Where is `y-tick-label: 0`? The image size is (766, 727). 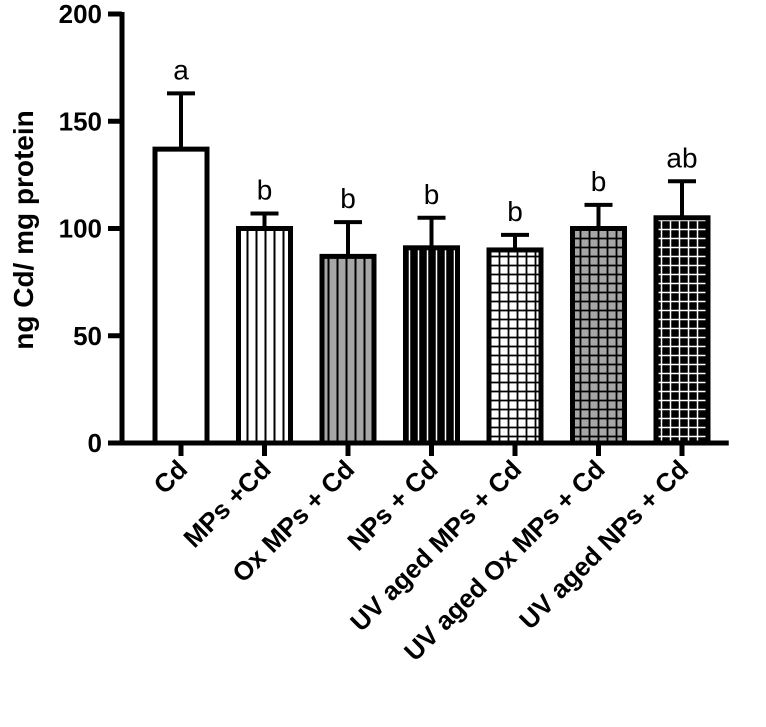 y-tick-label: 0 is located at coordinates (95, 443).